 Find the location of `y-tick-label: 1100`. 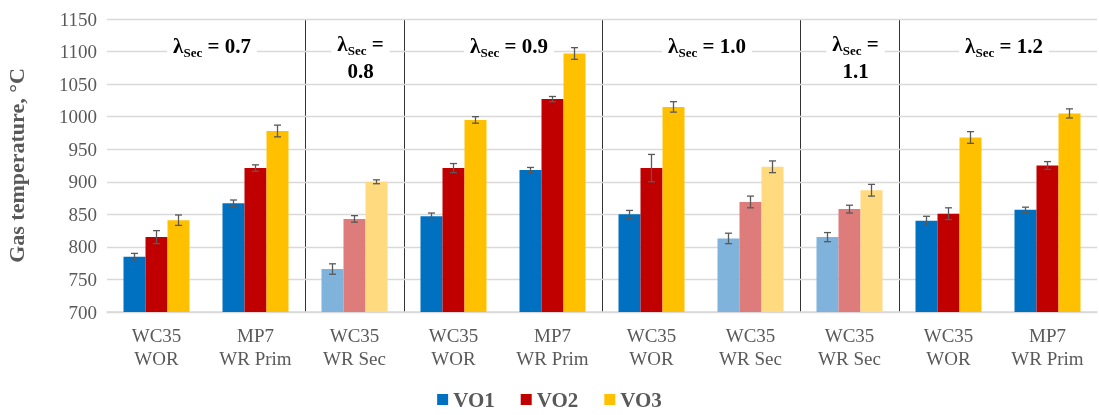

y-tick-label: 1100 is located at coordinates (78, 52).